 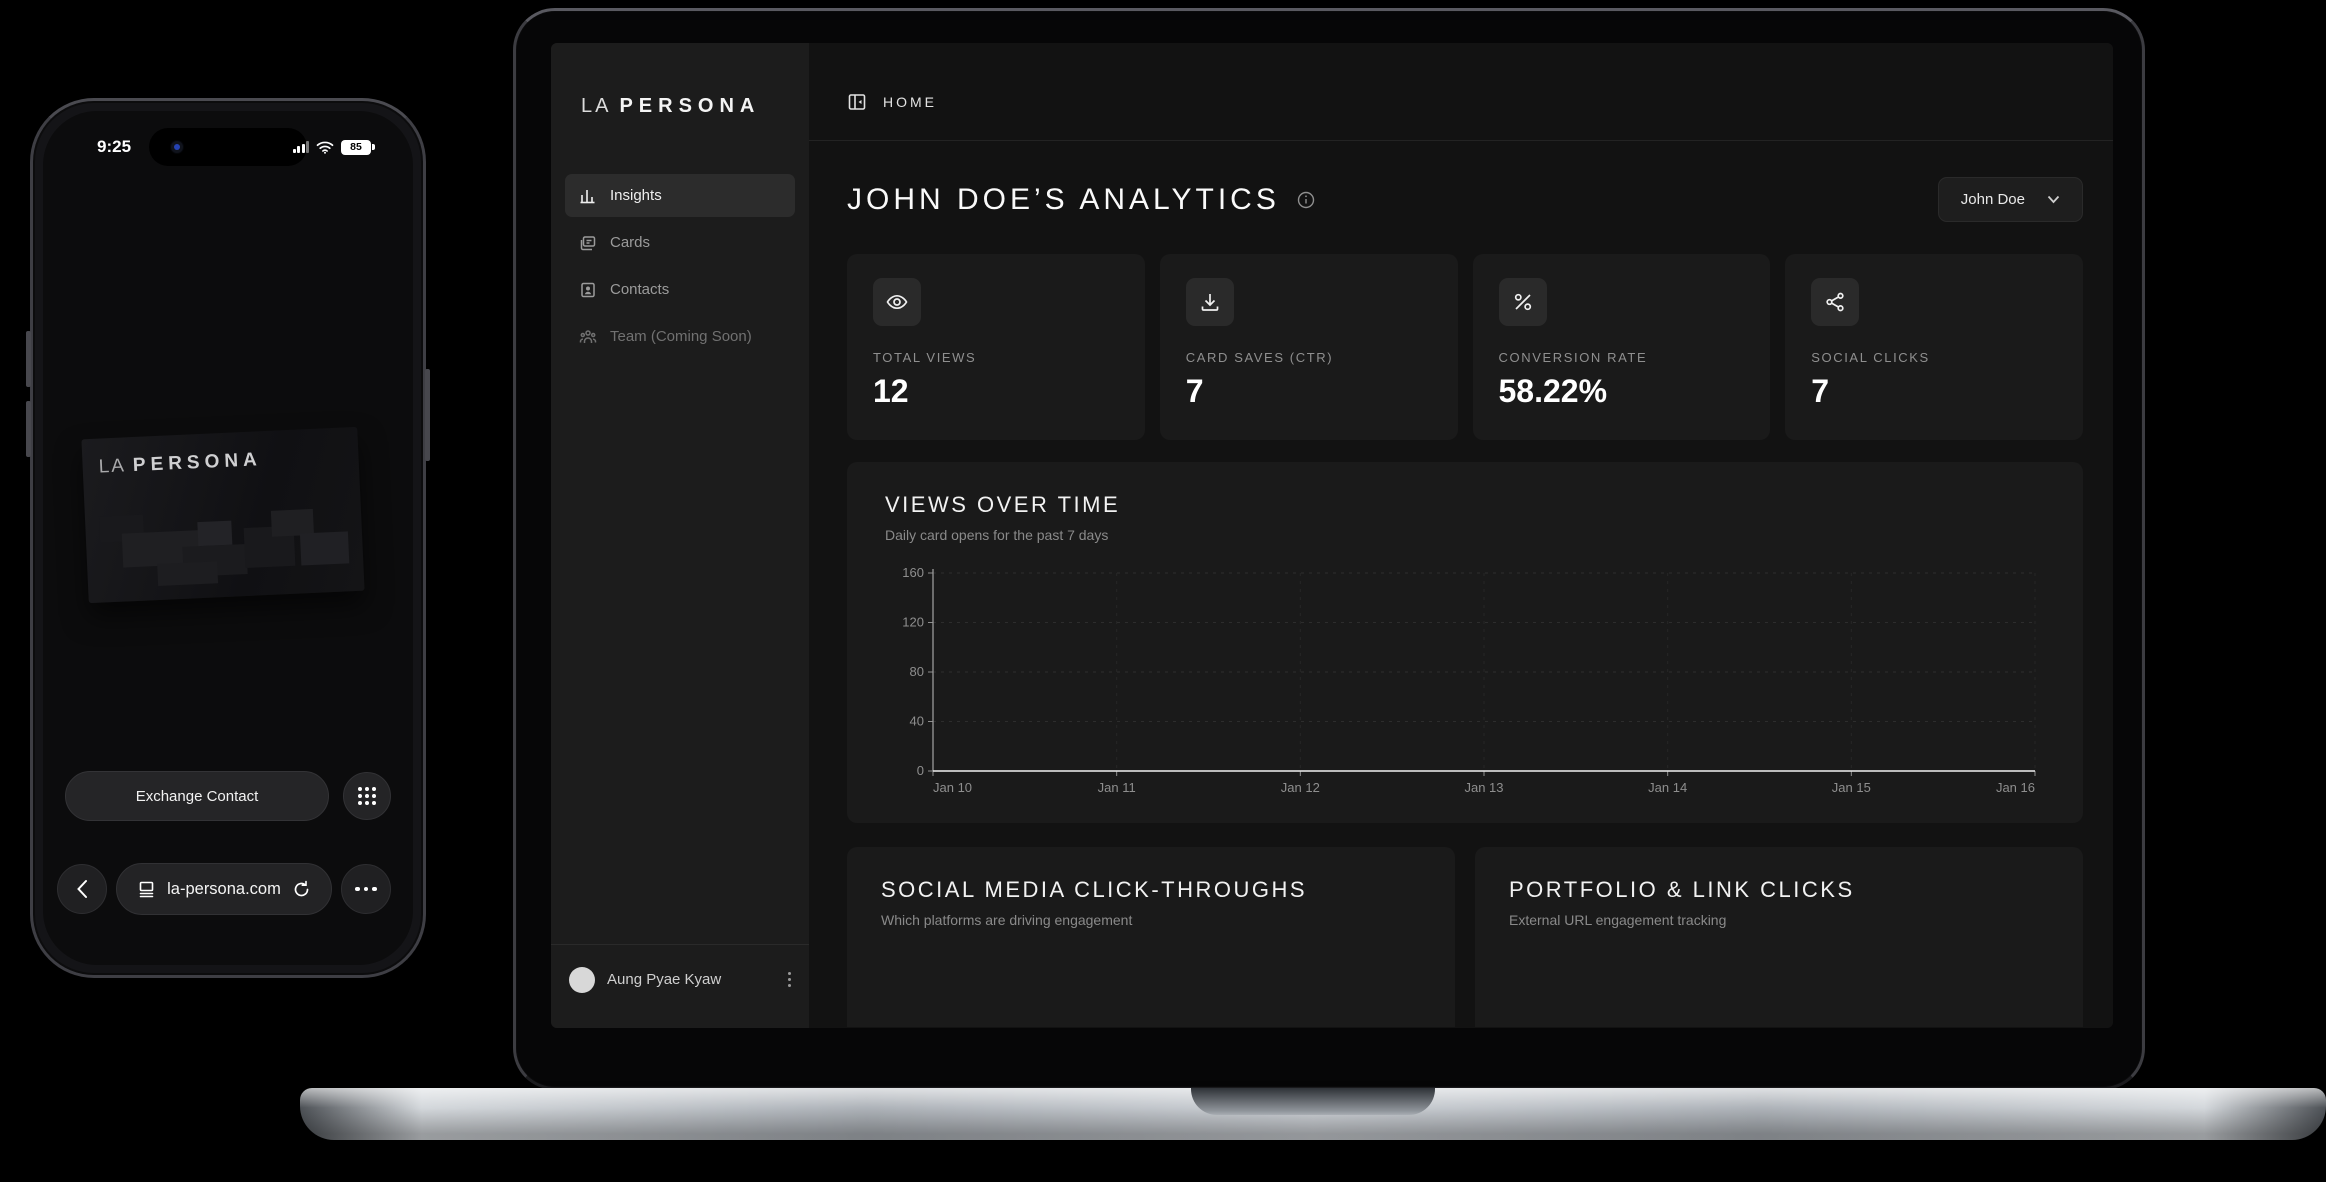 I want to click on battery-icon: 85, so click(x=358, y=147).